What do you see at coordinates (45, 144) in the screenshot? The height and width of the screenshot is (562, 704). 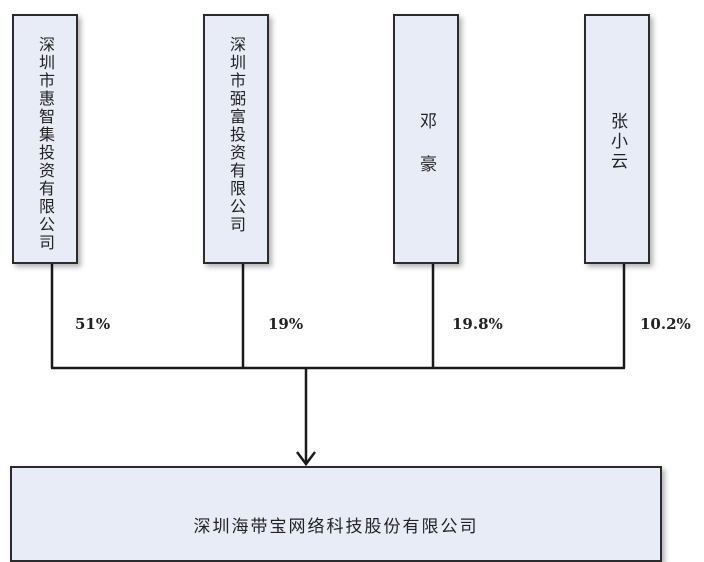 I see `shareholder-name-1: 深圳市惠智集投资有限公司` at bounding box center [45, 144].